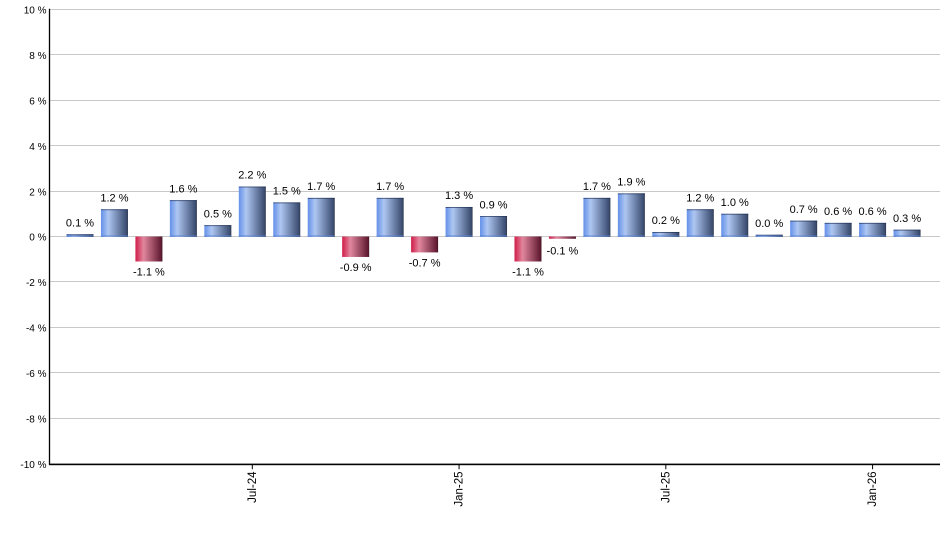  I want to click on svg-text: 4 %, so click(37, 147).